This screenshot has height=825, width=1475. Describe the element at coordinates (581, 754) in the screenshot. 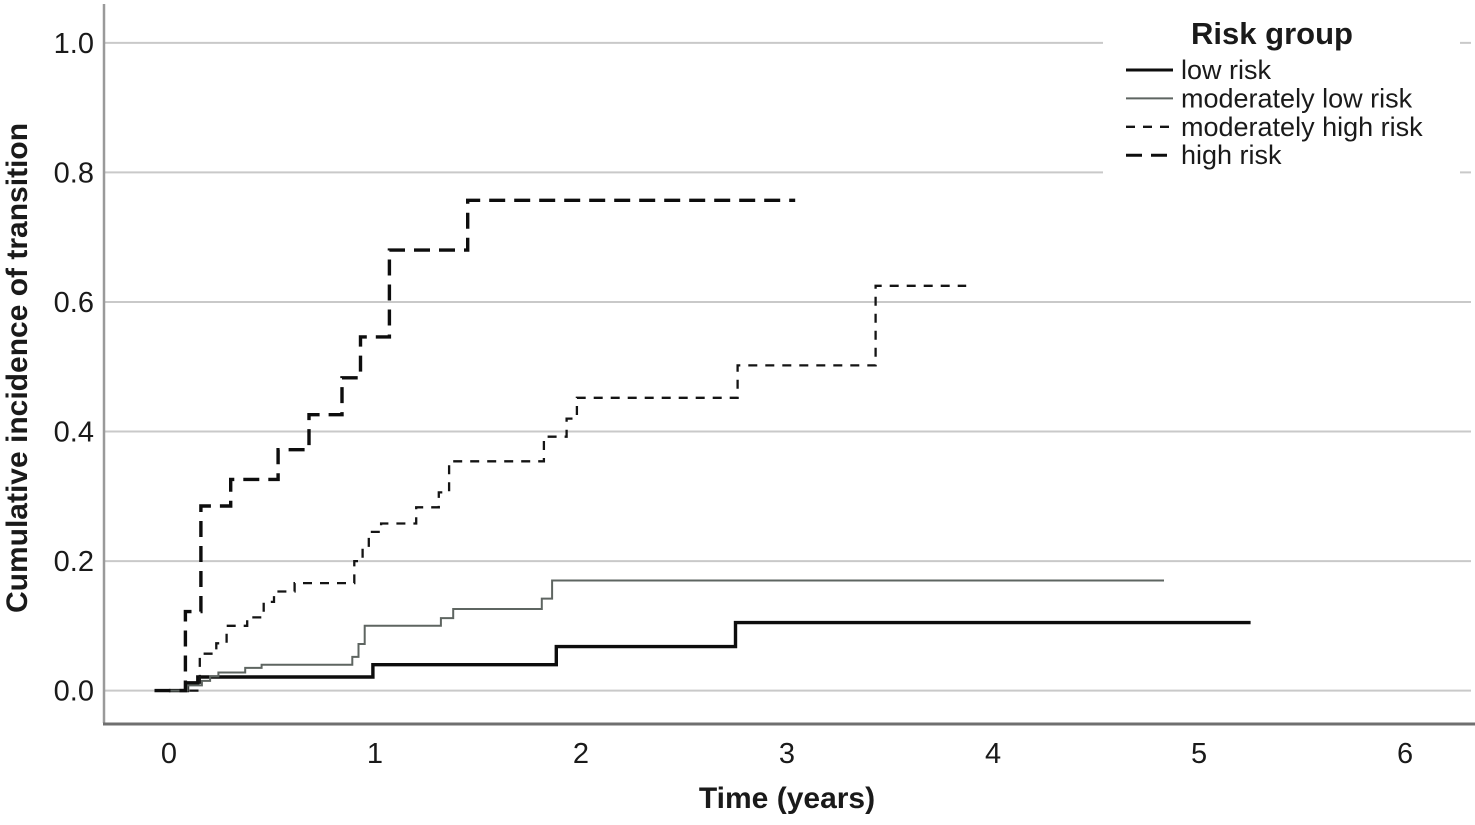

I see `x-tick-label: 2` at that location.